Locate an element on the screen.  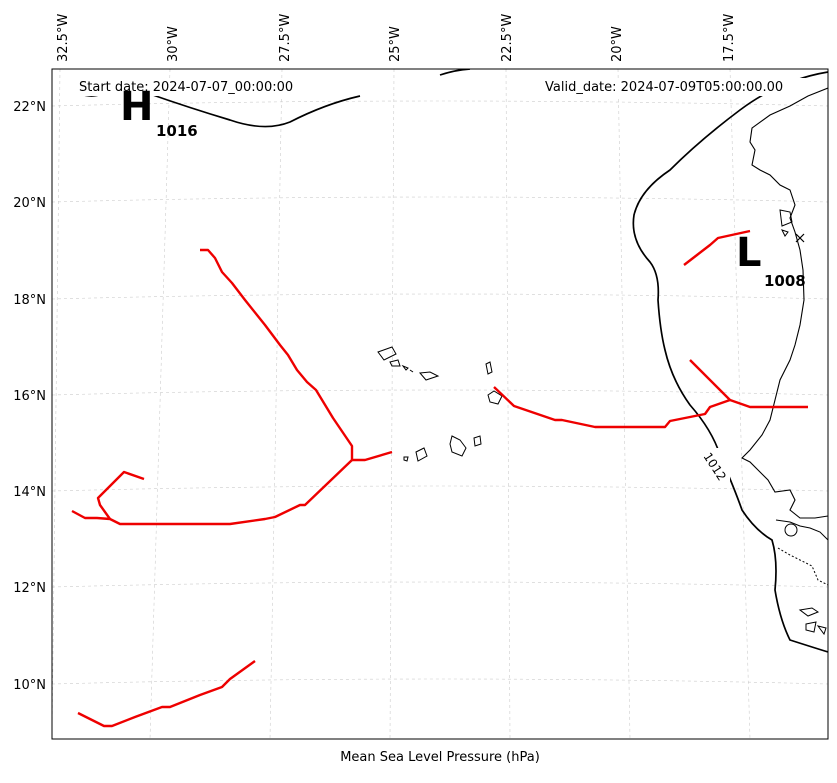
parallel-18n is located at coordinates (440, 296).